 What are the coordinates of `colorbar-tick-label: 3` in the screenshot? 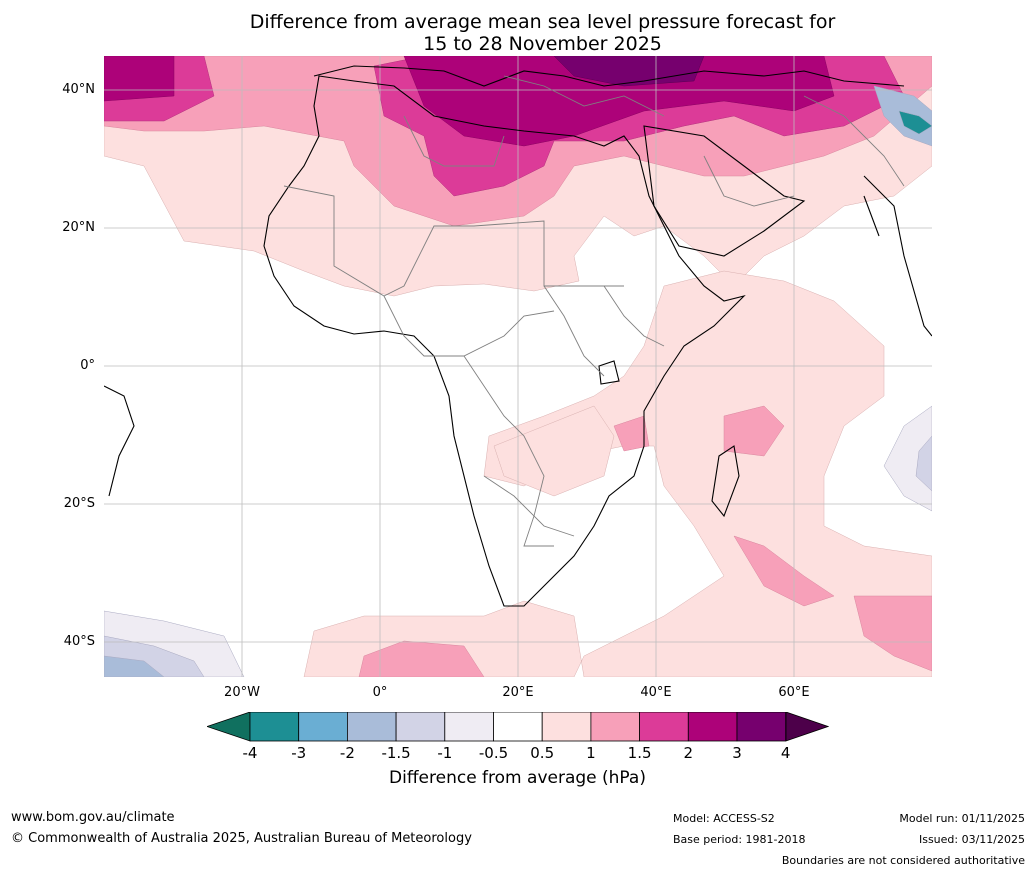 It's located at (737, 753).